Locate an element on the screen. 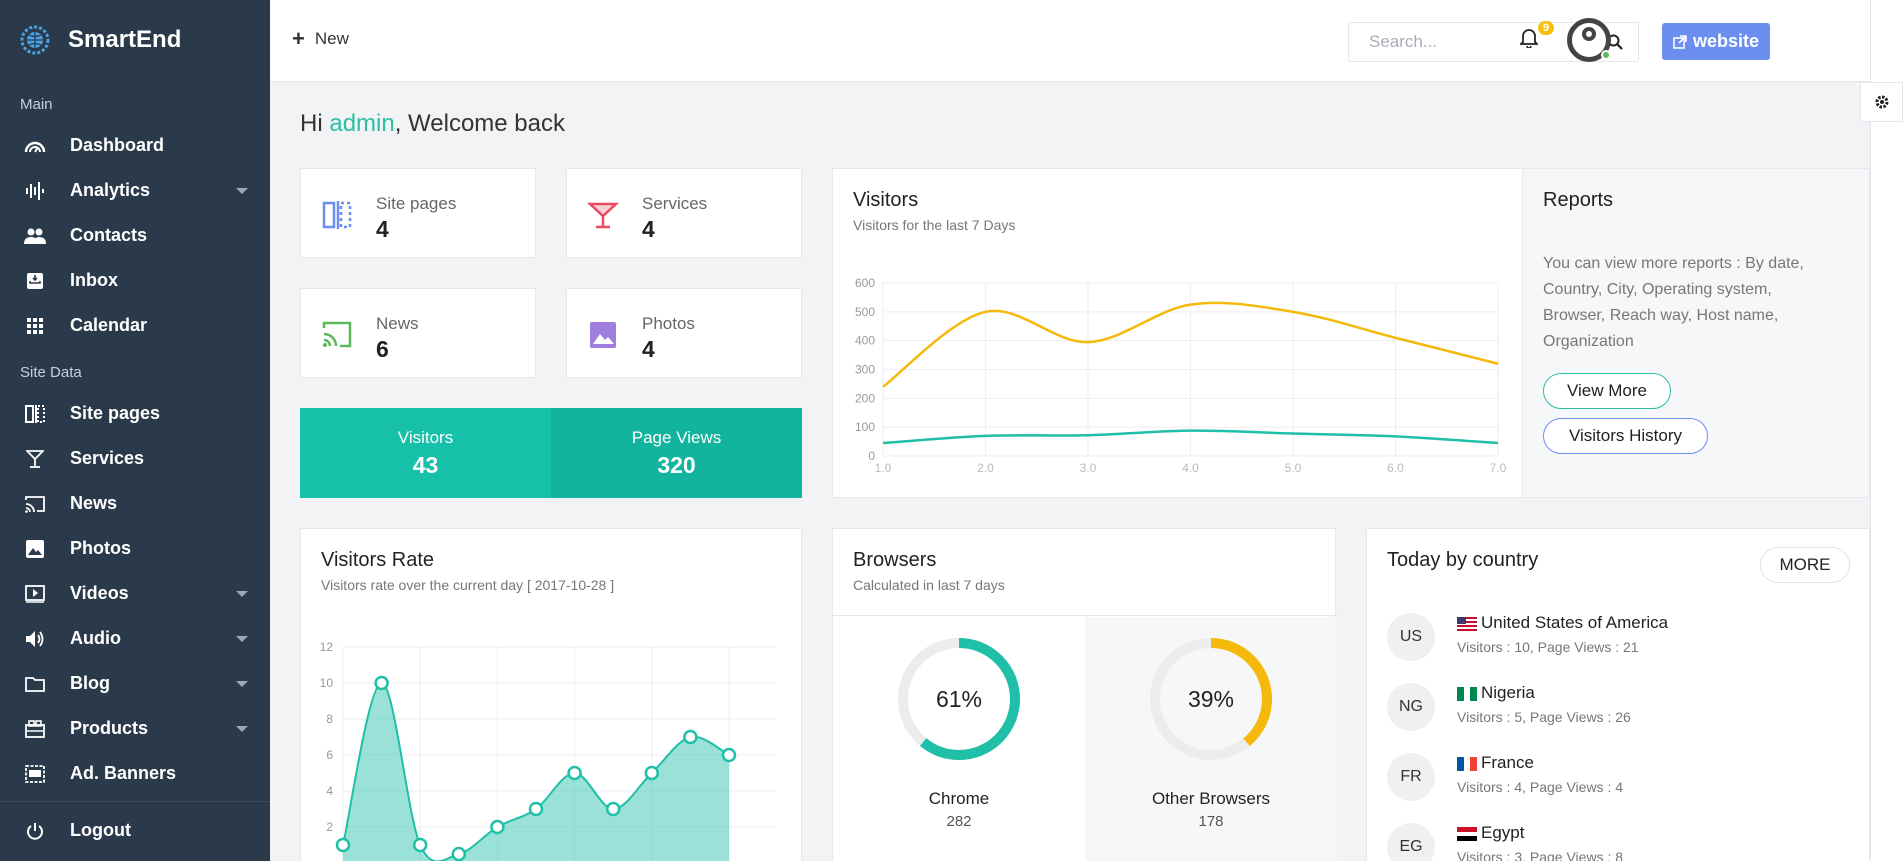 This screenshot has width=1903, height=861. browser-donut: 61% is located at coordinates (959, 699).